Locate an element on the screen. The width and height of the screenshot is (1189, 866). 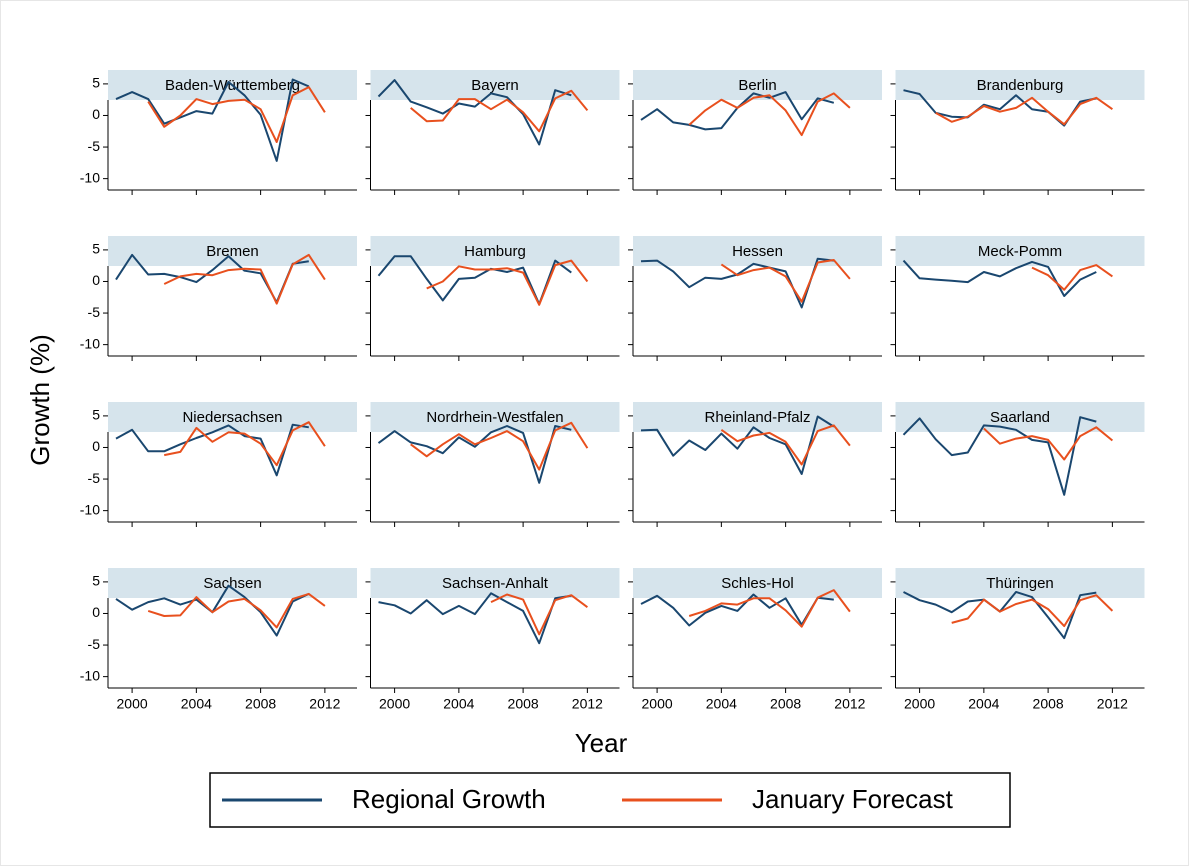
panel-title: Saarland is located at coordinates (1020, 417).